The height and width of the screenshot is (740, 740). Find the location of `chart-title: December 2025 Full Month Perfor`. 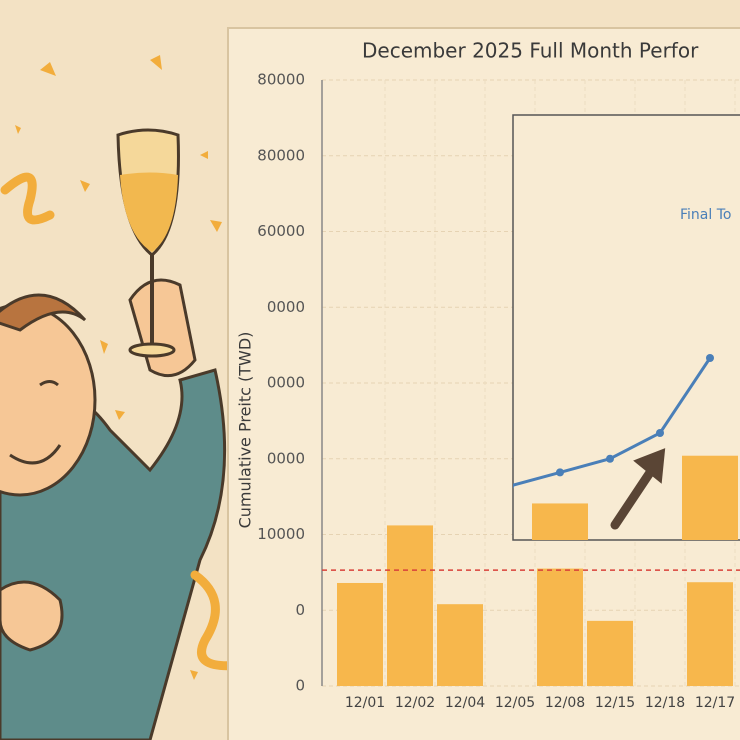

chart-title: December 2025 Full Month Perfor is located at coordinates (530, 51).